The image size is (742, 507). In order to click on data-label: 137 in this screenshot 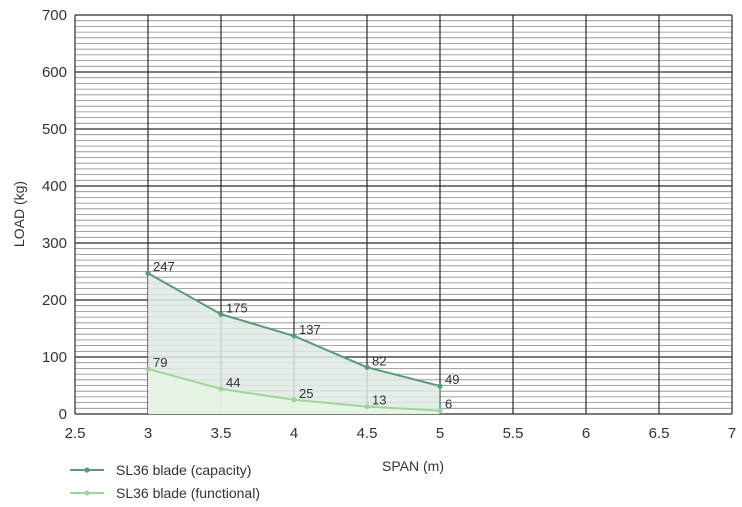, I will do `click(310, 329)`.